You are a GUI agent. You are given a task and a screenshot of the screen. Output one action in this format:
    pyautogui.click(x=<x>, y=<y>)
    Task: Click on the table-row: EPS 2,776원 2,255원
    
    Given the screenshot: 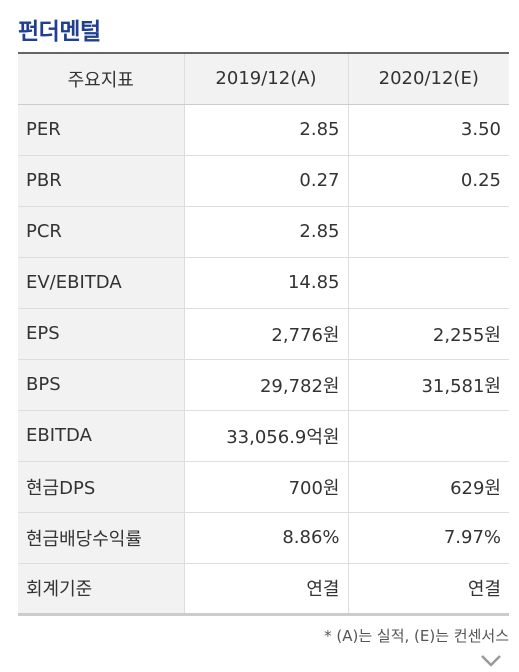 What is the action you would take?
    pyautogui.click(x=263, y=334)
    